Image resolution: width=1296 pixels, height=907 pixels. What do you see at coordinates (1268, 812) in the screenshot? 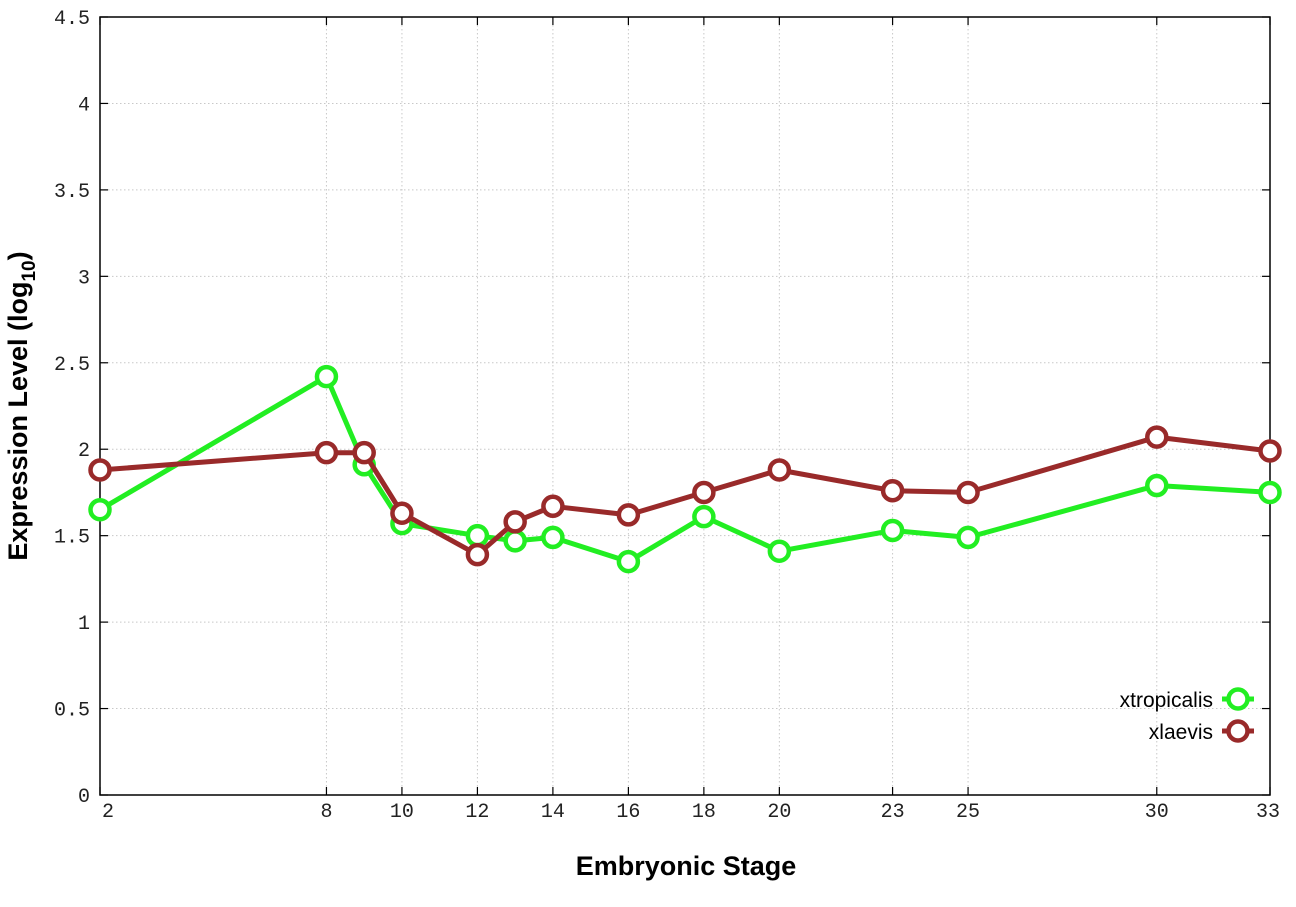
I see `x-tick-label: 33` at bounding box center [1268, 812].